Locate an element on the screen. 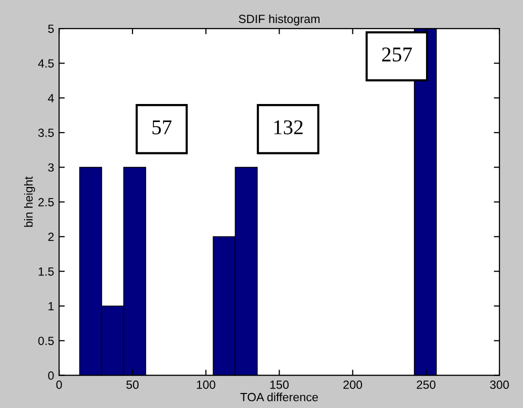 The height and width of the screenshot is (408, 523). y-tick-label: 1.5 is located at coordinates (46, 271).